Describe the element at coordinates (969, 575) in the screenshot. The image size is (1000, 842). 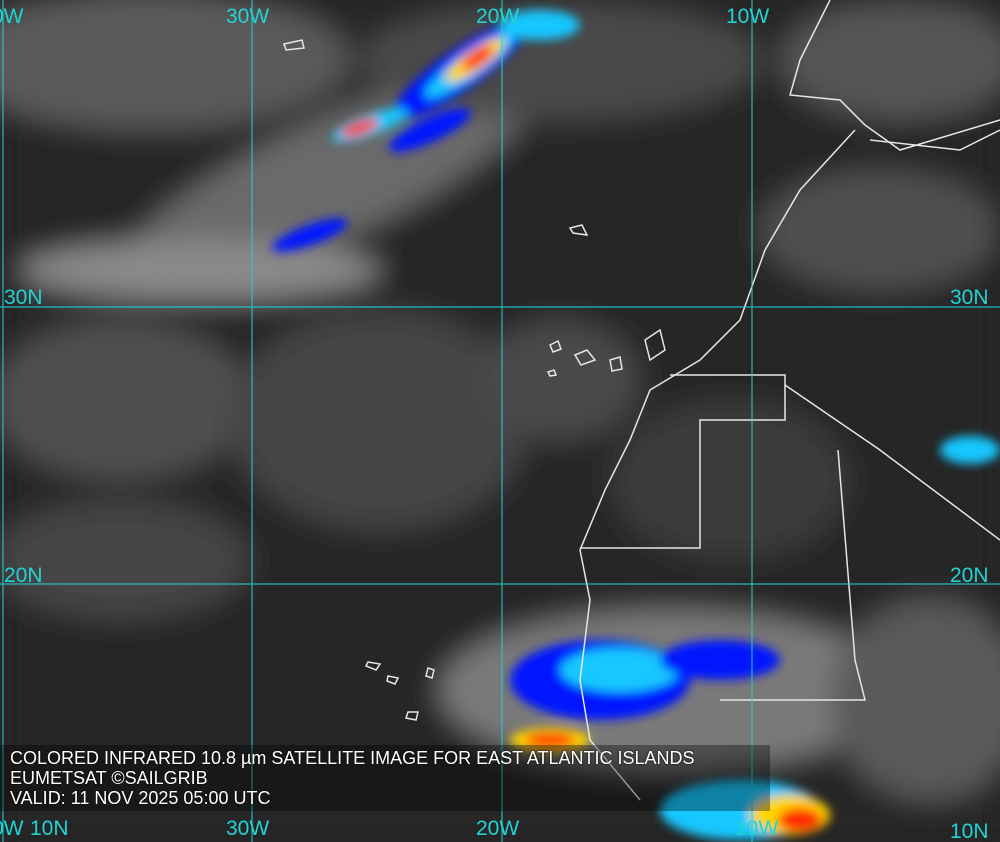
I see `lat-label-right-20n: 20N` at that location.